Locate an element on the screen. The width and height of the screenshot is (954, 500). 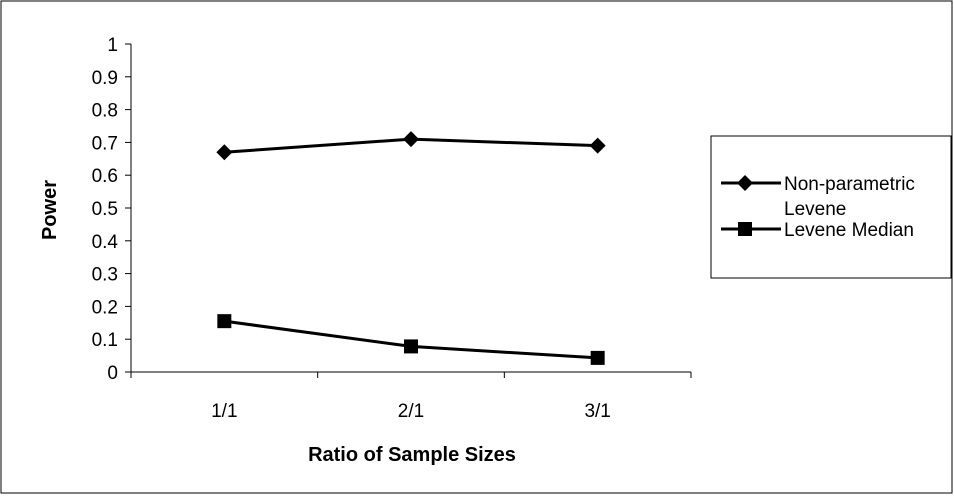
legend-entry: Non-parametric Levene is located at coordinates (818, 197).